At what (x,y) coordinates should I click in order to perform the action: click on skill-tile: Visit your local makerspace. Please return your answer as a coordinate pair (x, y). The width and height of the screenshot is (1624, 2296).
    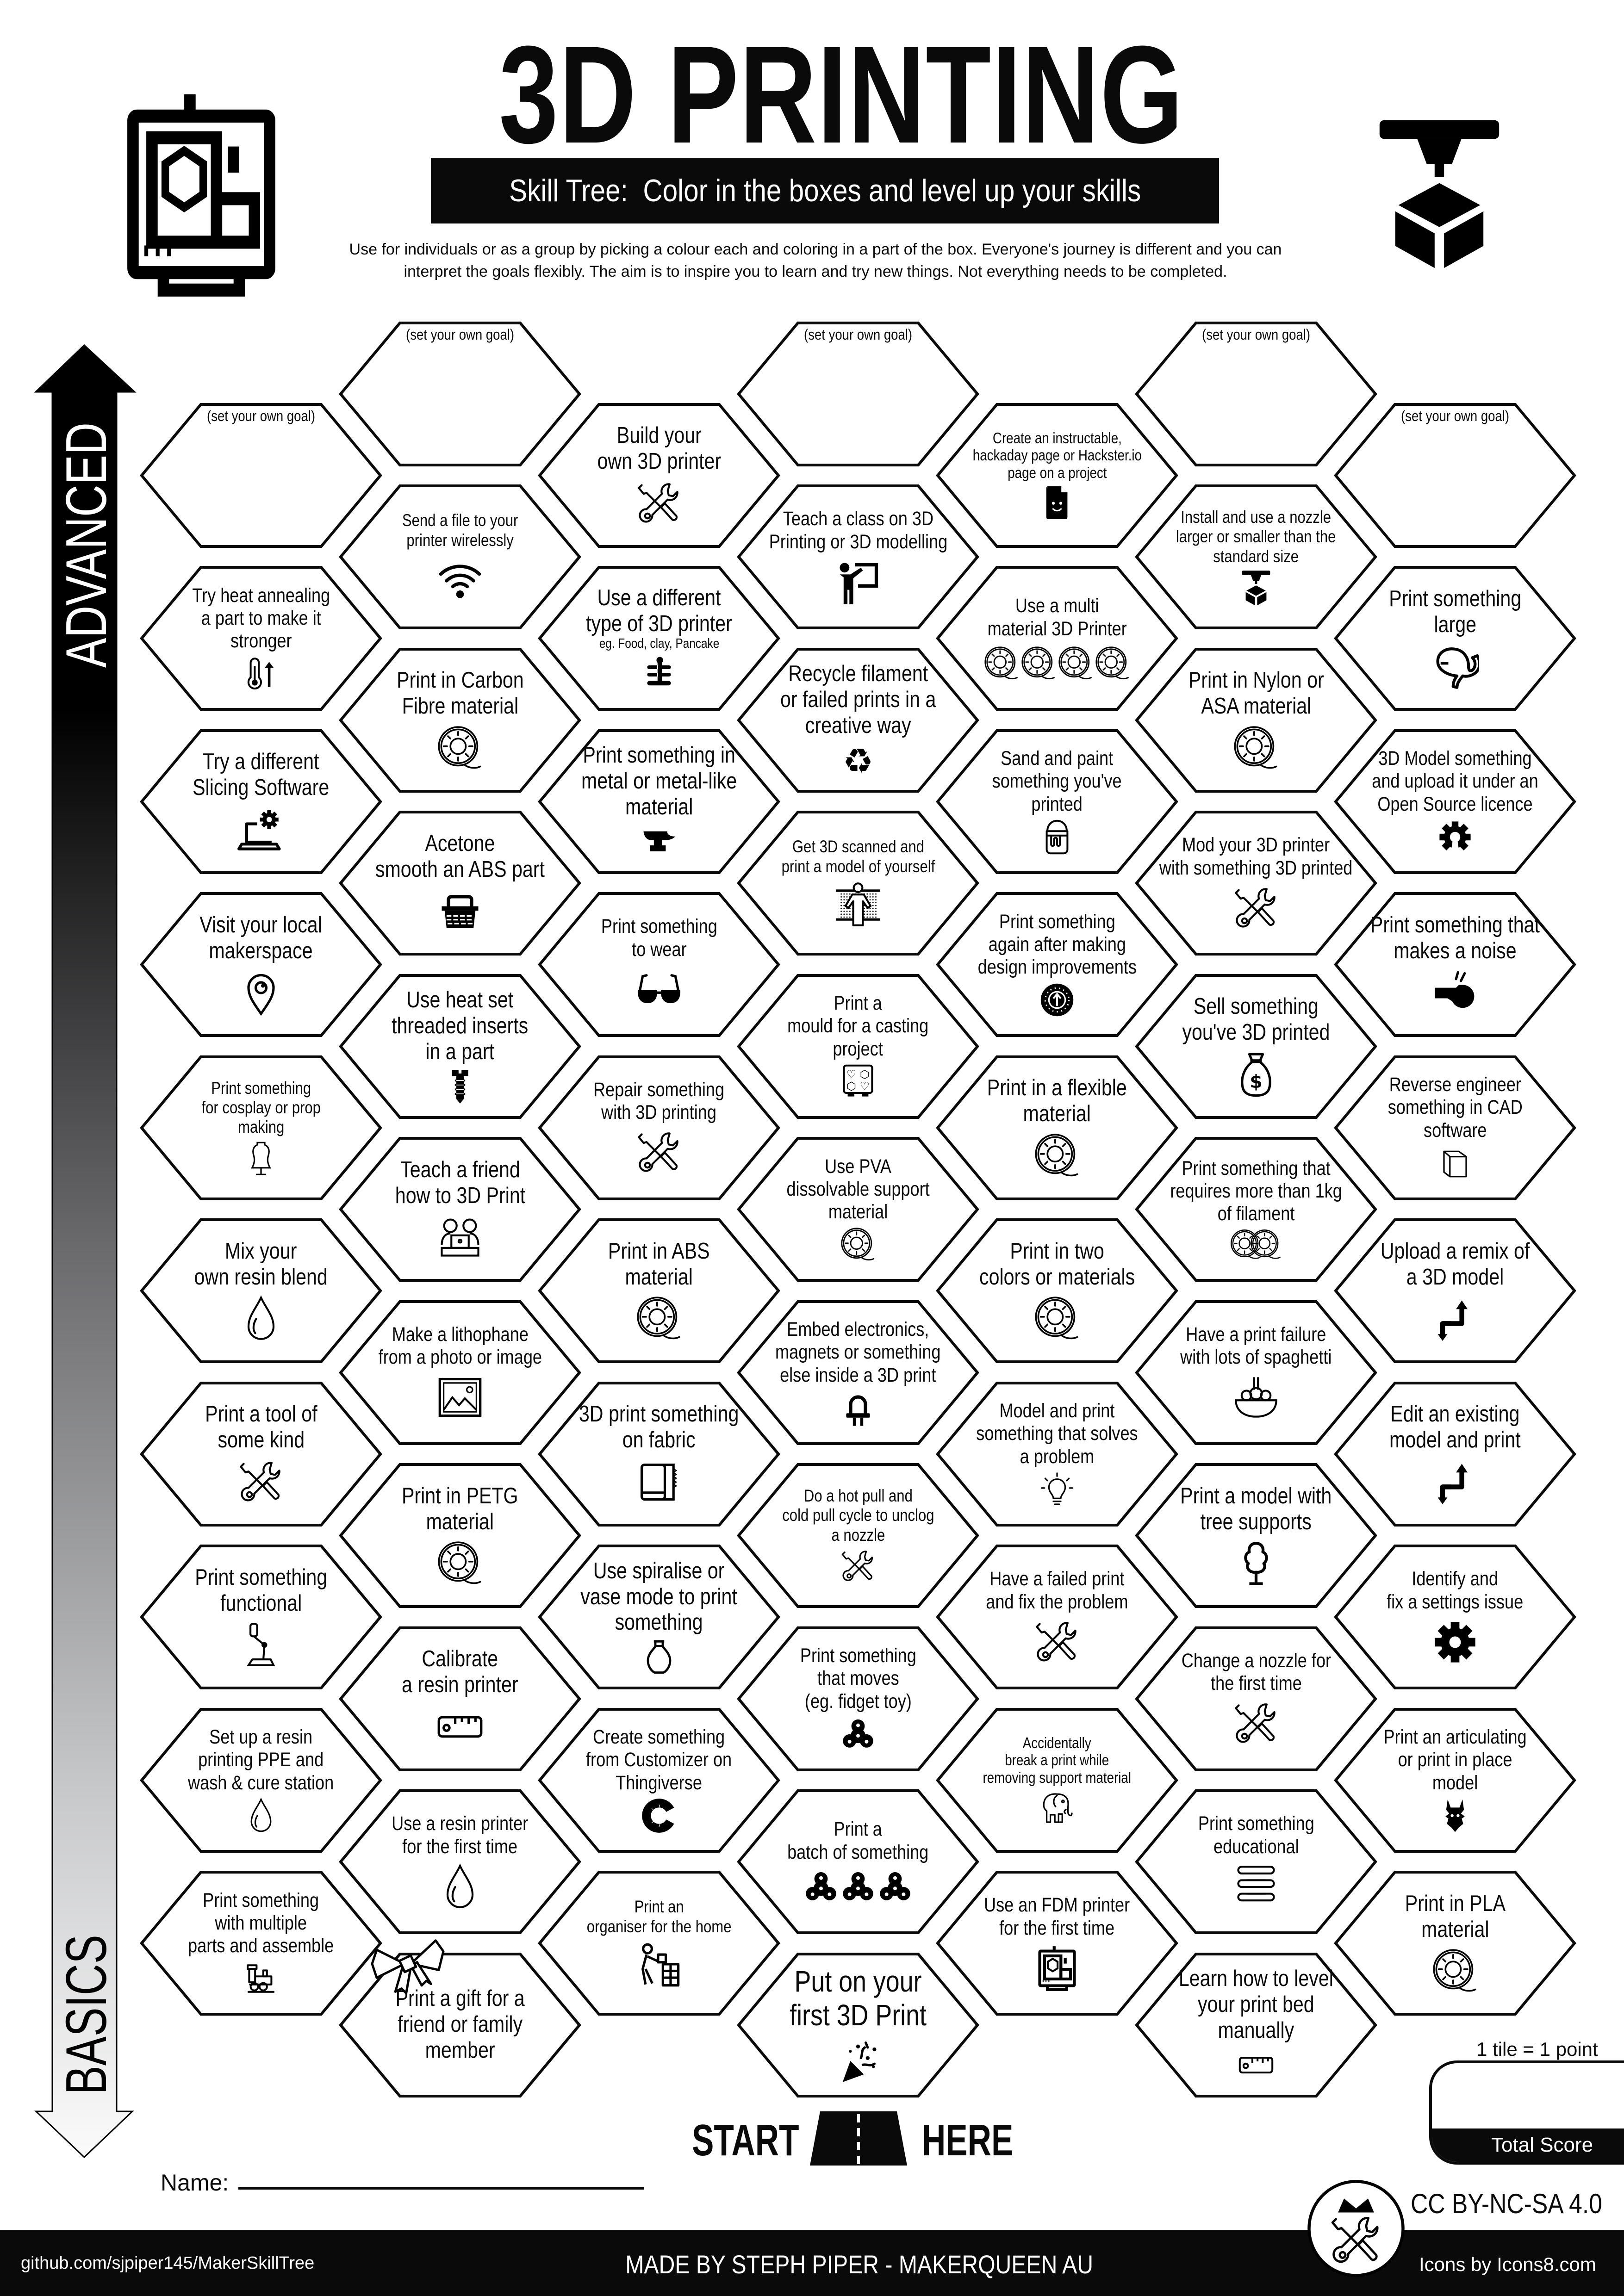
    Looking at the image, I should click on (261, 965).